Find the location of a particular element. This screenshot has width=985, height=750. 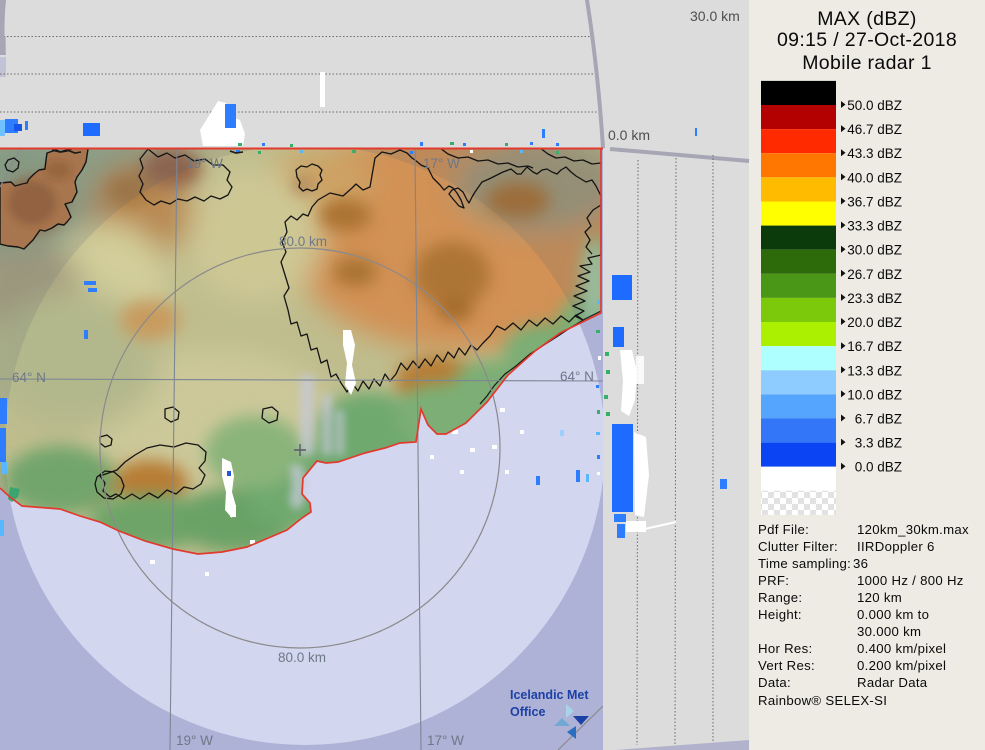

svg-text: Height: is located at coordinates (780, 614).